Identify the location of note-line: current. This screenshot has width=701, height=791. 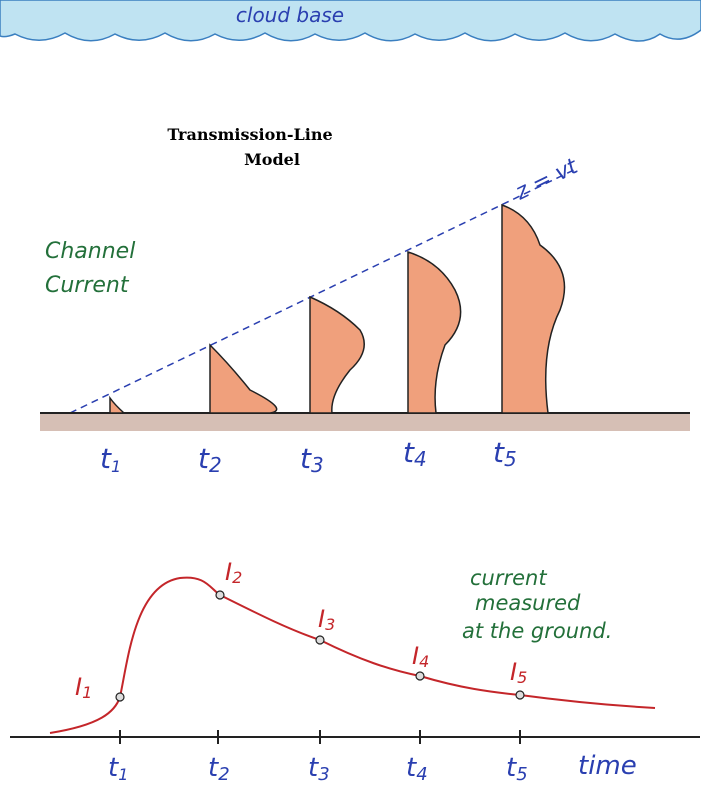
(508, 578).